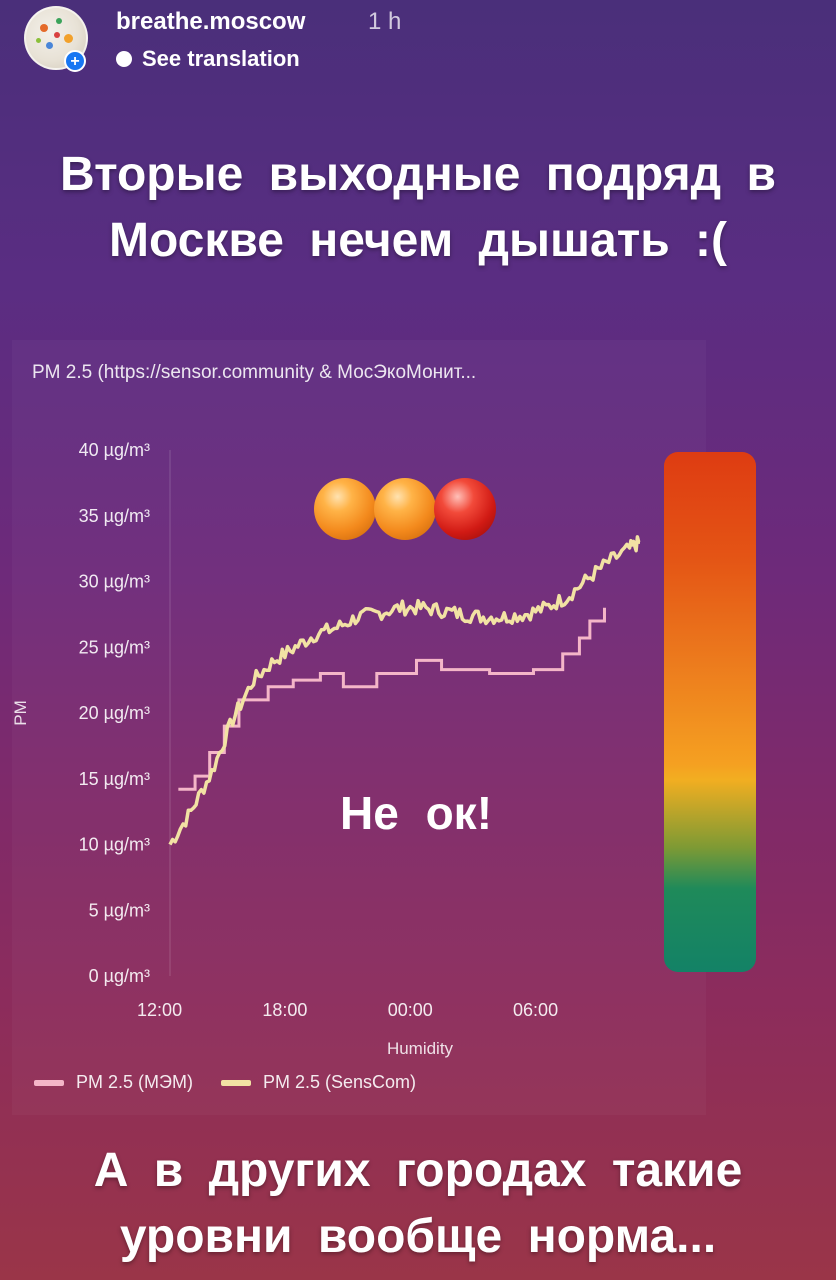  What do you see at coordinates (710, 712) in the screenshot?
I see `air-quality-colorbar` at bounding box center [710, 712].